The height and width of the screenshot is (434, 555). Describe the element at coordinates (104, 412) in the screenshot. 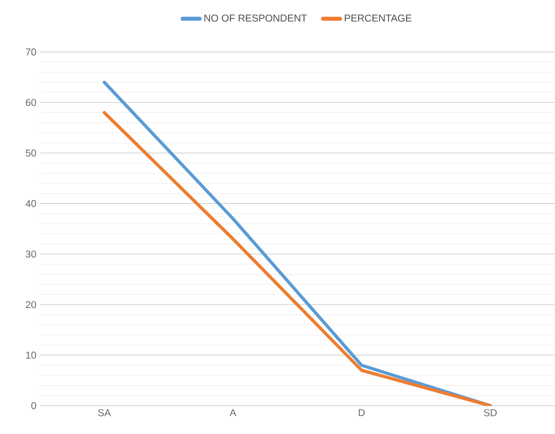

I see `x-tick-label: SA` at that location.